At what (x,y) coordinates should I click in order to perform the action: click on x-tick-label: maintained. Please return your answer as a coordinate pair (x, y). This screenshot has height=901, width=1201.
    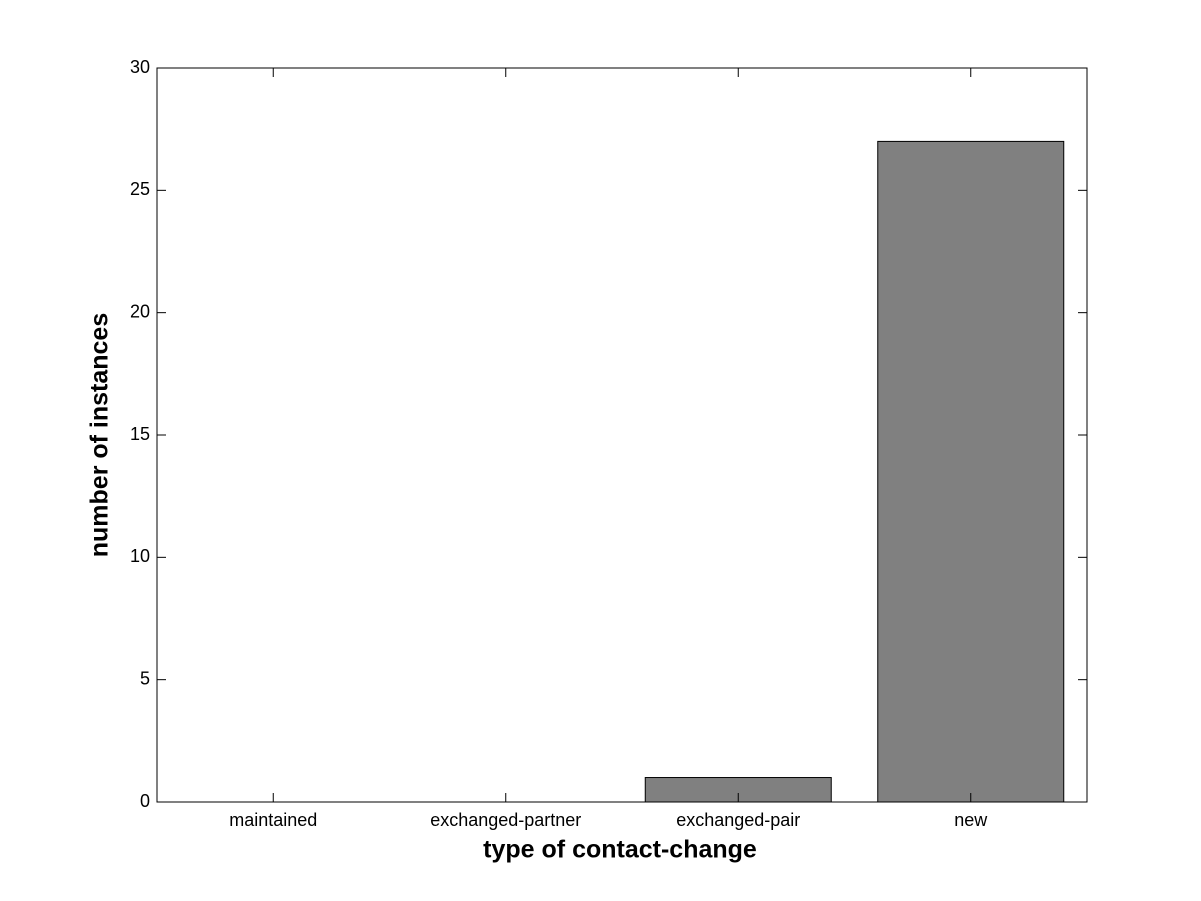
    Looking at the image, I should click on (273, 820).